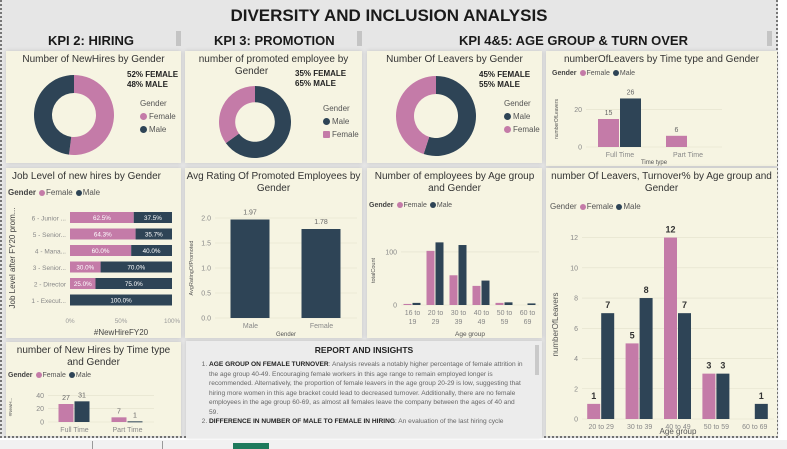 This screenshot has width=787, height=449. I want to click on x-tick-label: Male, so click(250, 326).